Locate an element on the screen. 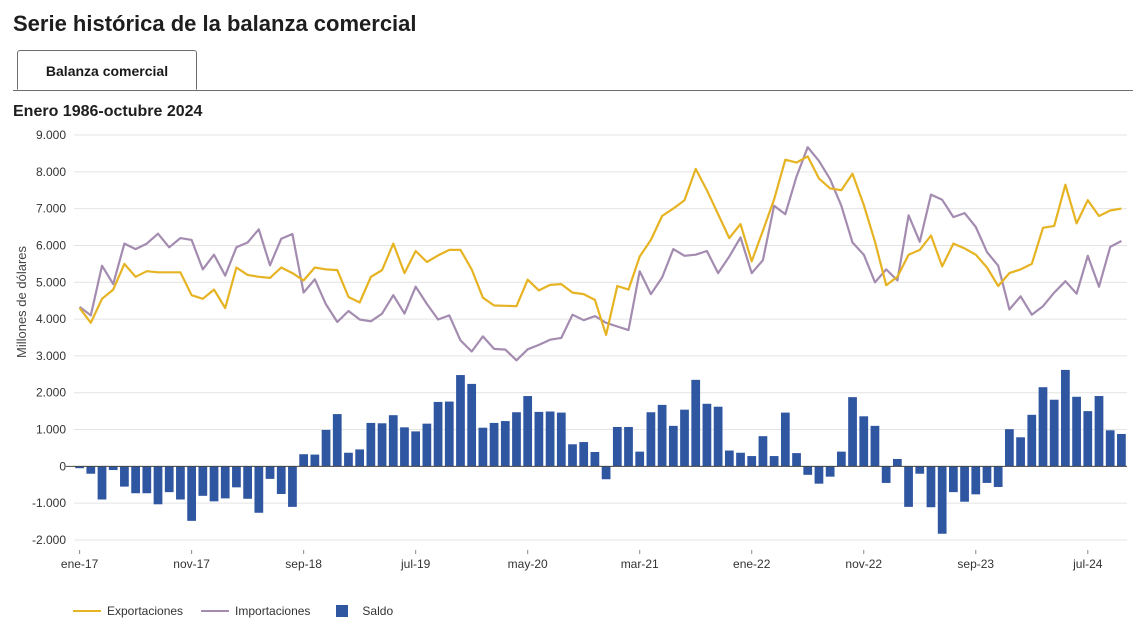 The height and width of the screenshot is (626, 1145). y-axis-label: Millones de dólares is located at coordinates (21, 302).